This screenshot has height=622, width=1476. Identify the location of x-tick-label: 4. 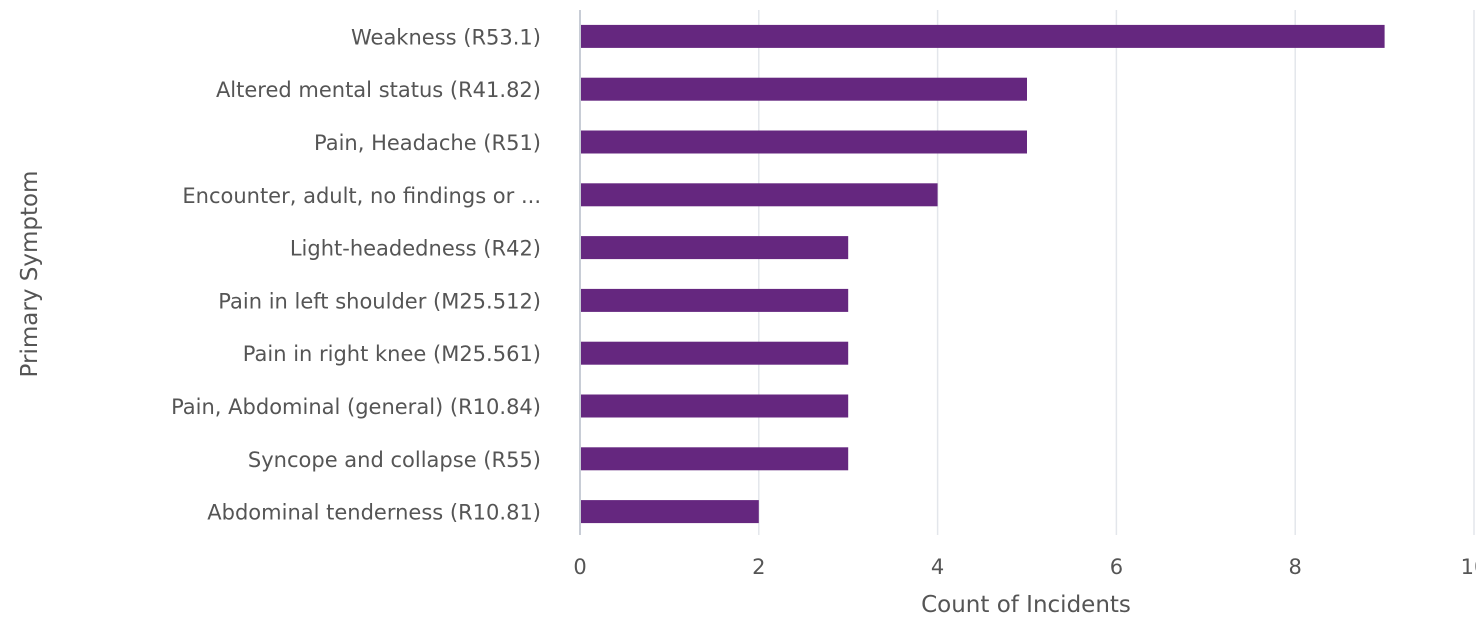
(937, 567).